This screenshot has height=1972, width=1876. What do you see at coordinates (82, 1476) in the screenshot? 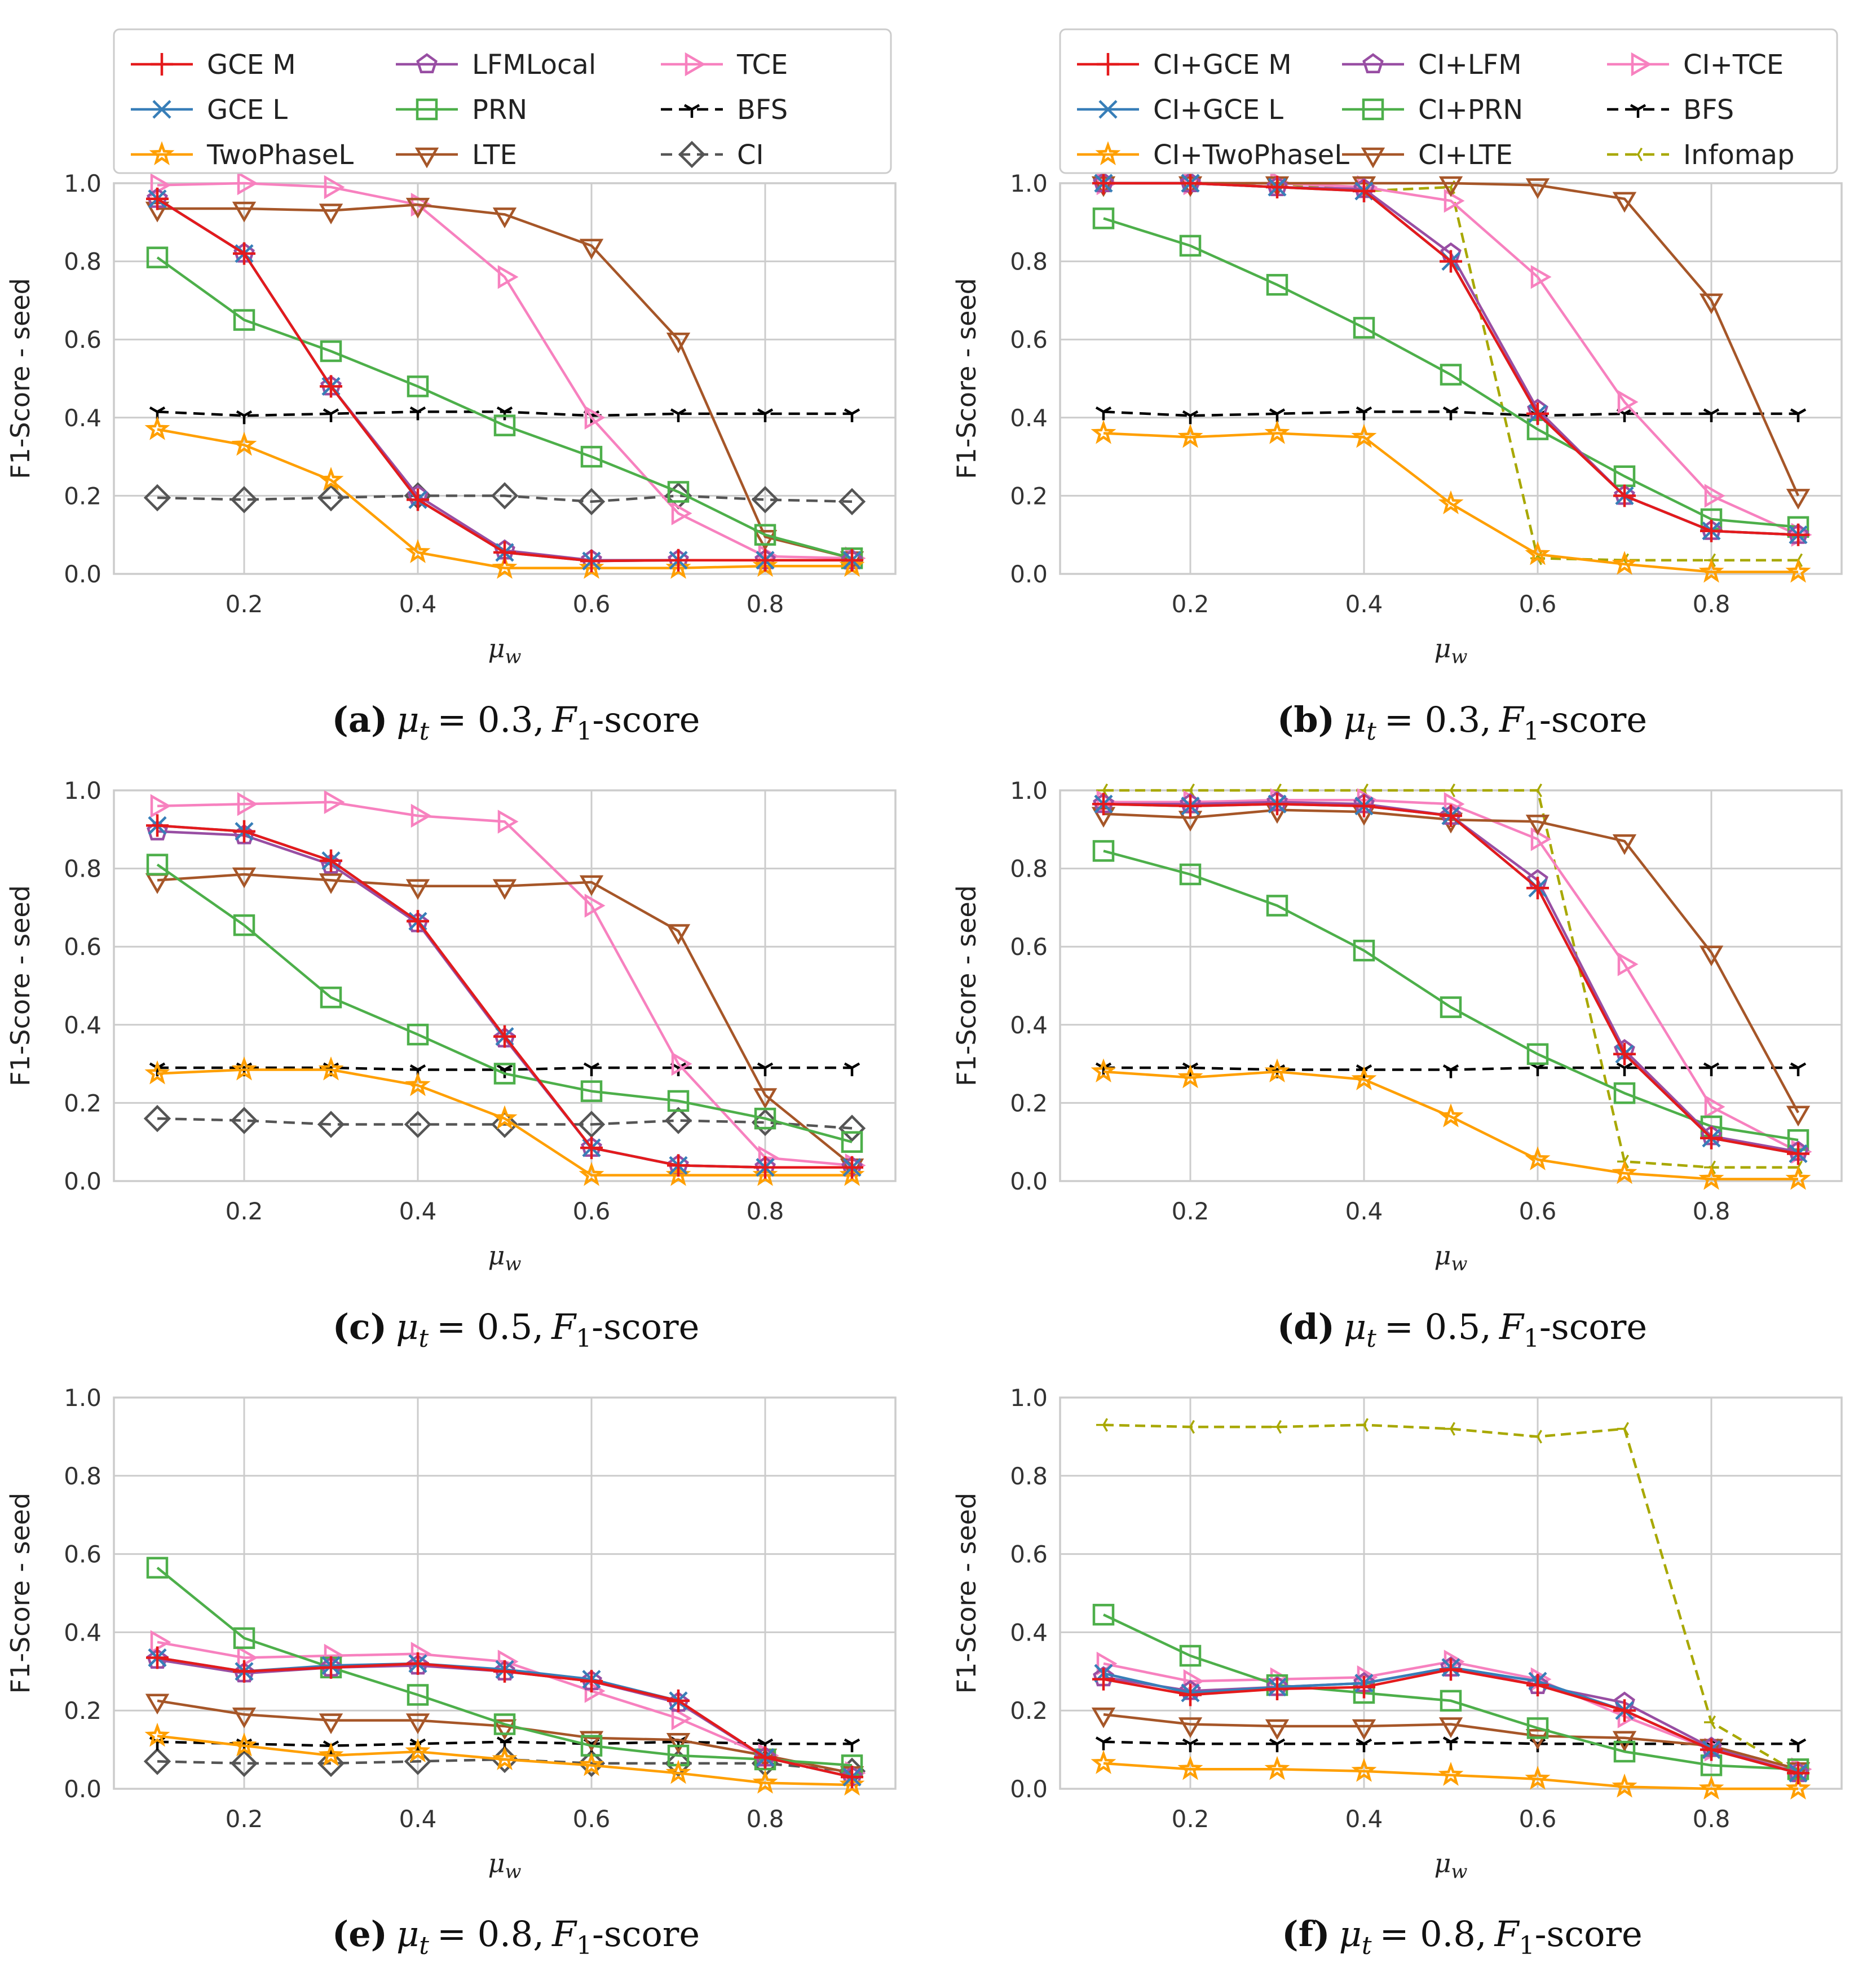
I see `y-tick-label: 0.8` at bounding box center [82, 1476].